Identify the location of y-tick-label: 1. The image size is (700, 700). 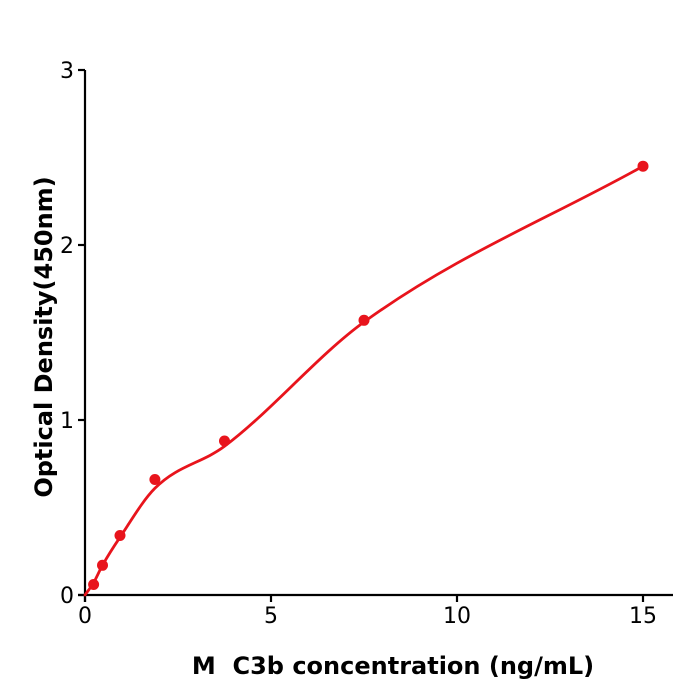
(67, 421).